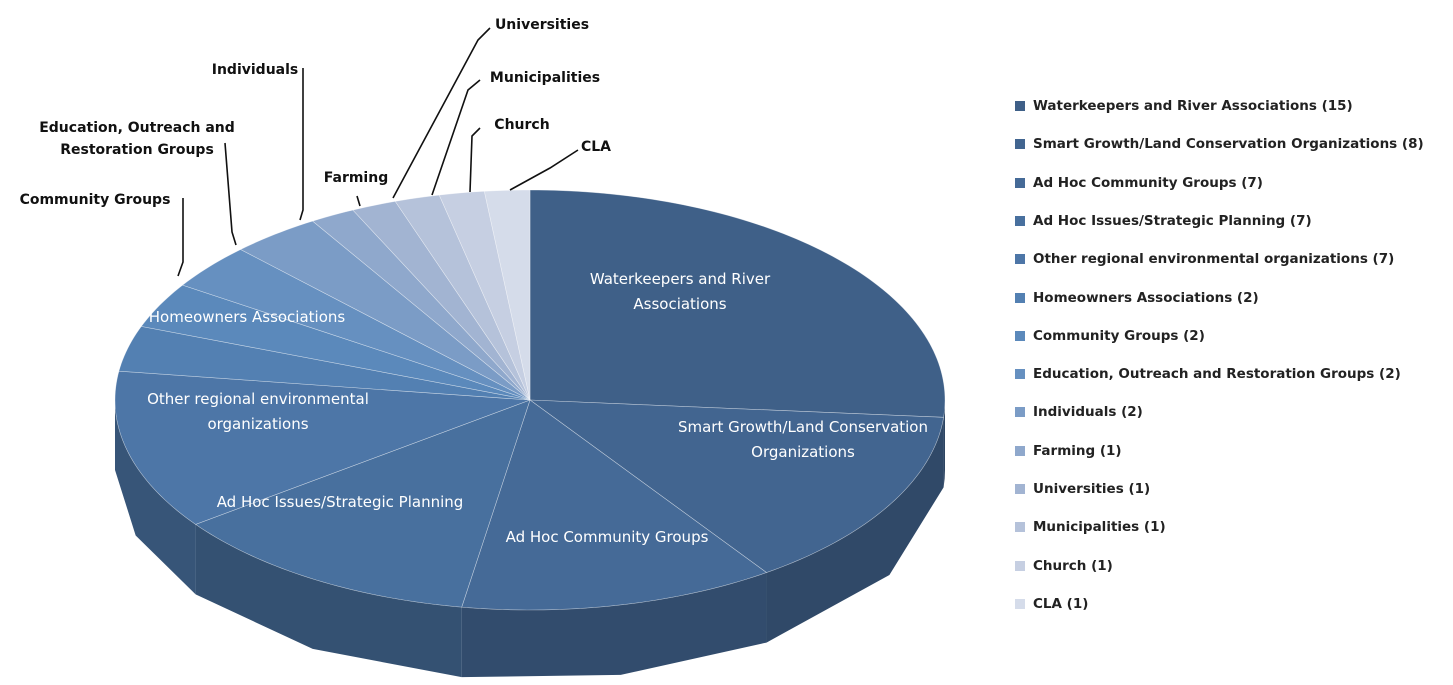  Describe the element at coordinates (522, 125) in the screenshot. I see `callout-label: Church` at that location.